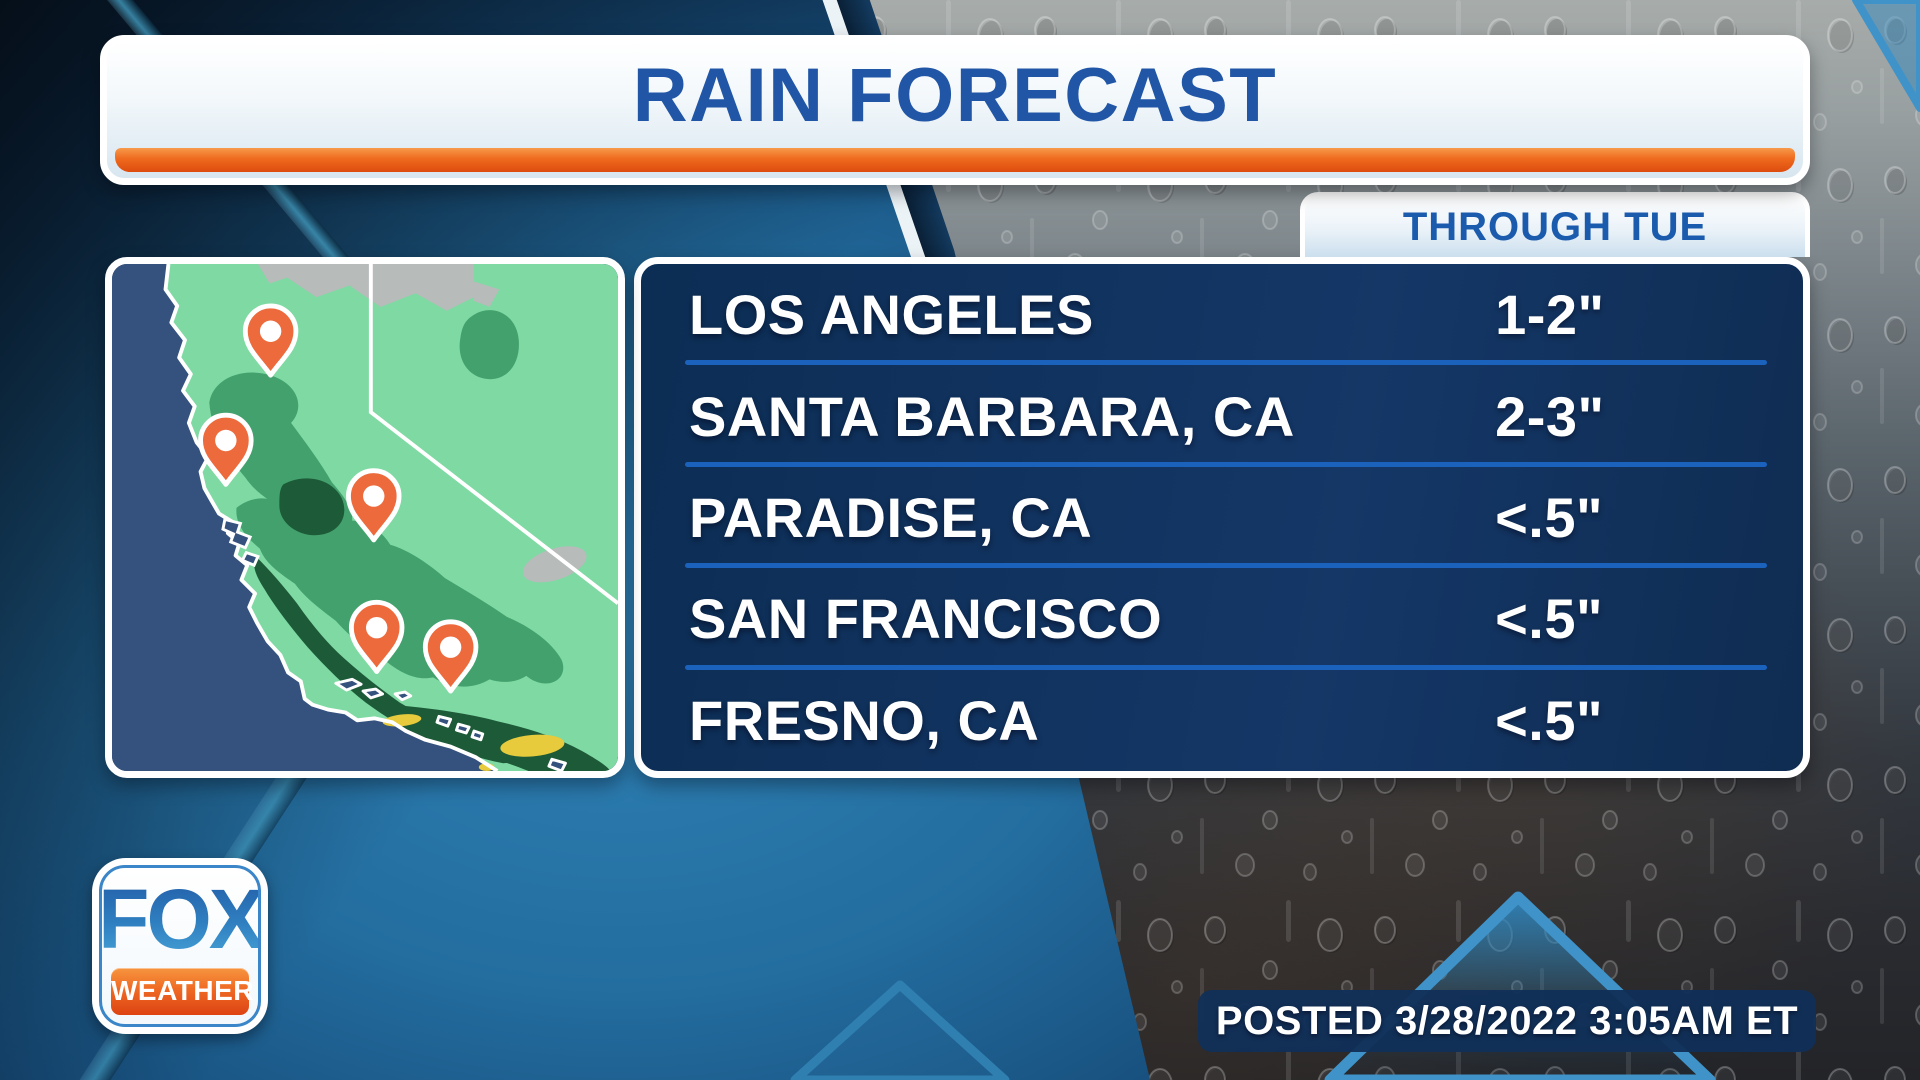  I want to click on map-nodata-north, so click(365, 287).